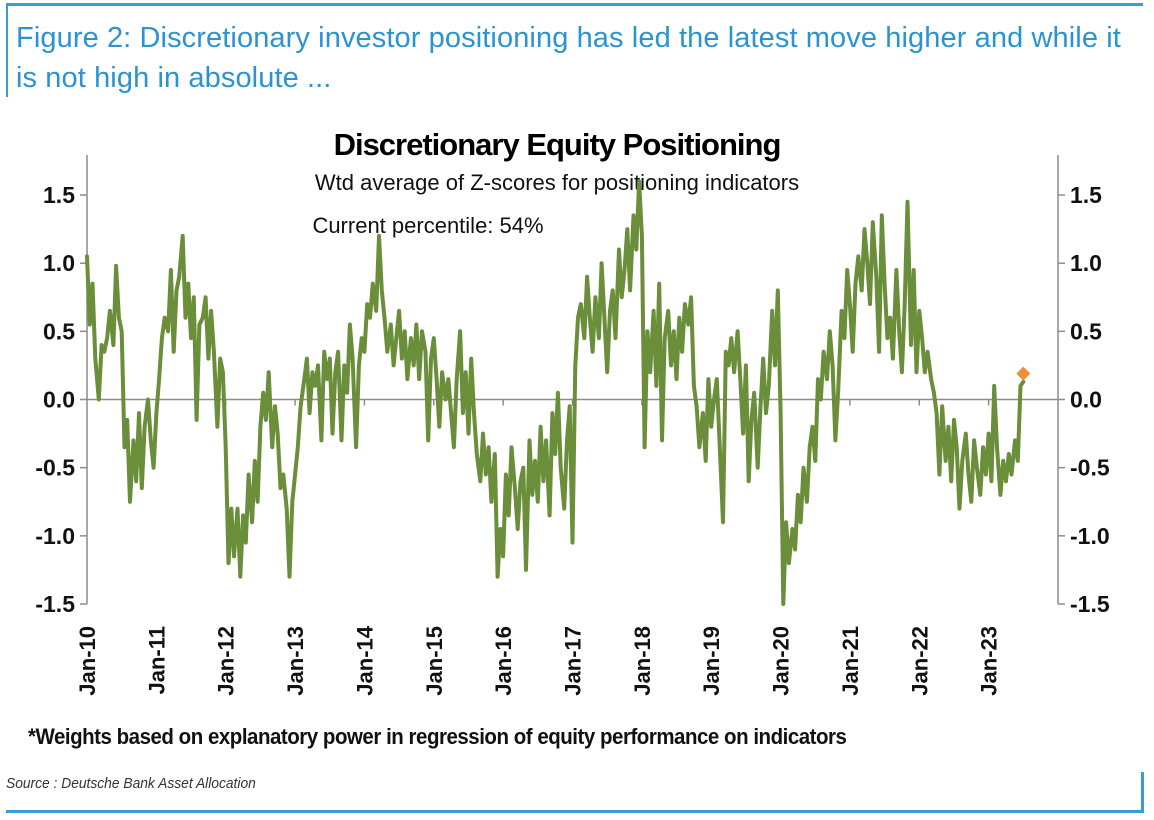 This screenshot has height=820, width=1154. Describe the element at coordinates (7, 50) in the screenshot. I see `caption-left-rule` at that location.